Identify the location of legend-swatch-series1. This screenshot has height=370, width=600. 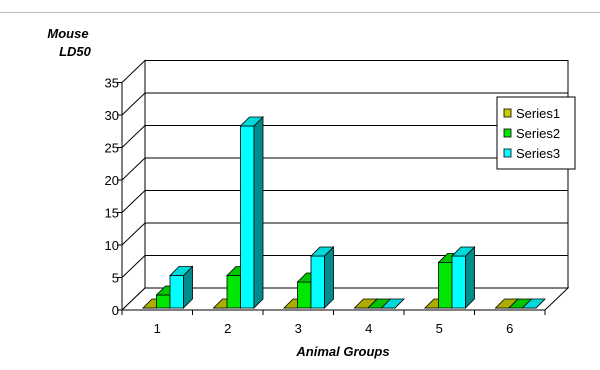
(507, 113).